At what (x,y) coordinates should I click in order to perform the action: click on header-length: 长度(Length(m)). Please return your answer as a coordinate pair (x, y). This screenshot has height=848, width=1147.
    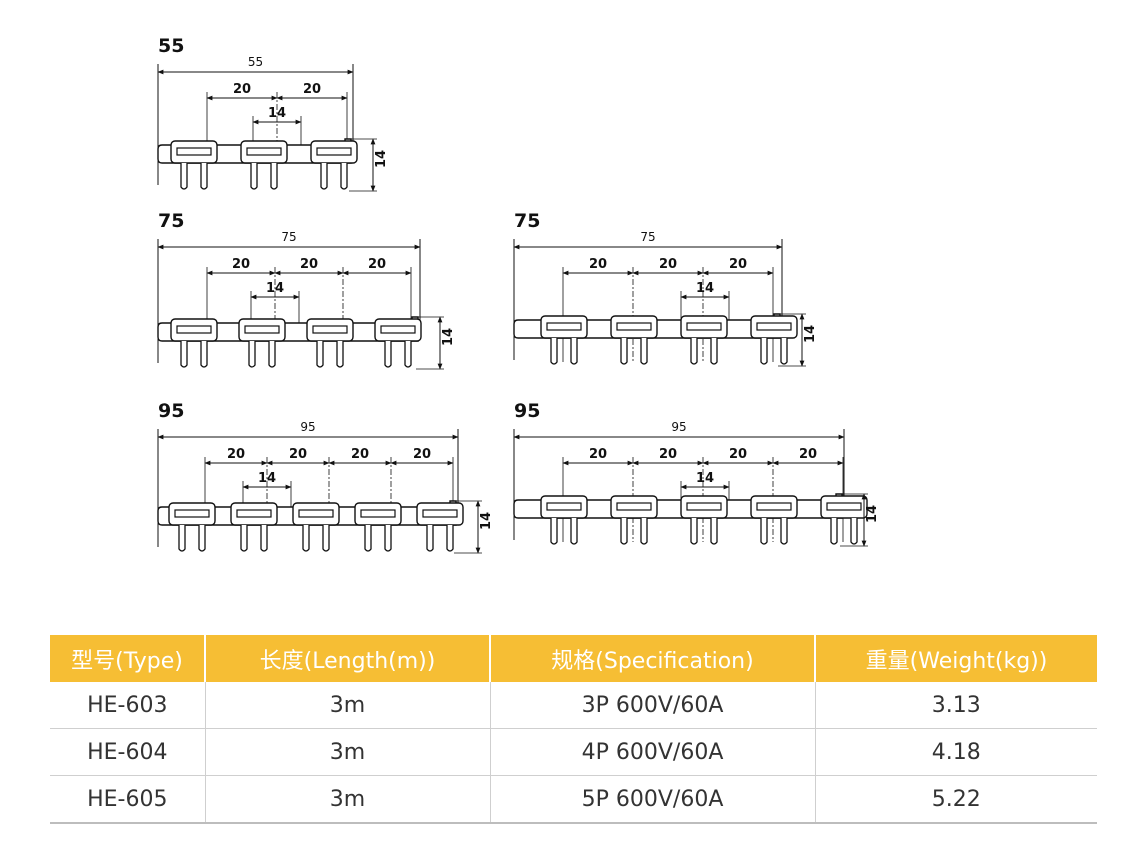
    Looking at the image, I should click on (348, 658).